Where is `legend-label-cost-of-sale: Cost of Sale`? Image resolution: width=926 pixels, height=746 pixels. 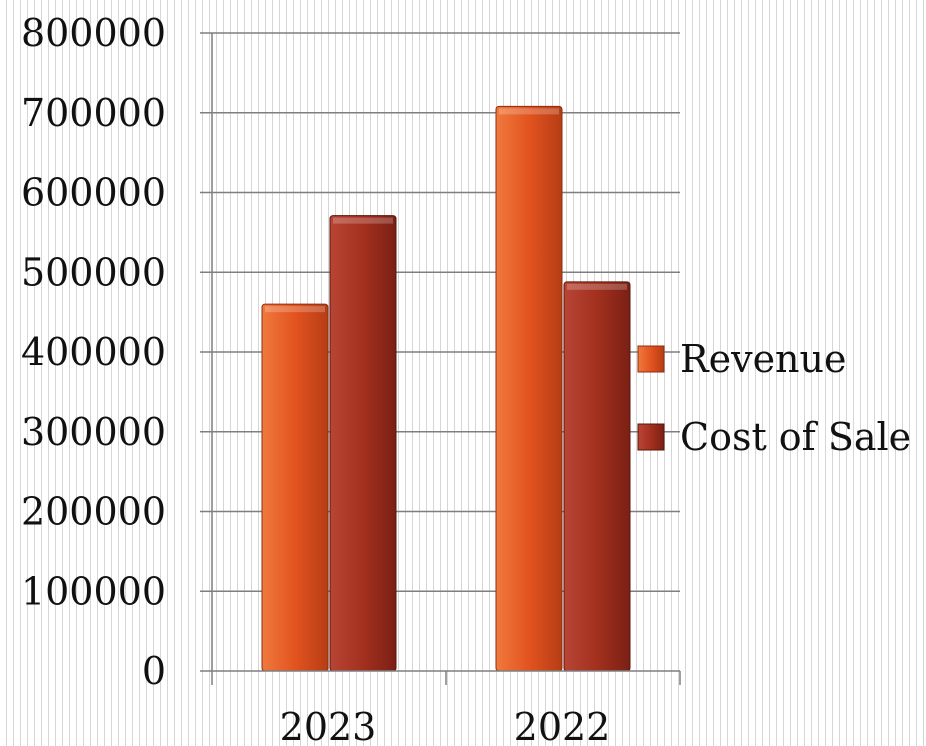
legend-label-cost-of-sale: Cost of Sale is located at coordinates (795, 437).